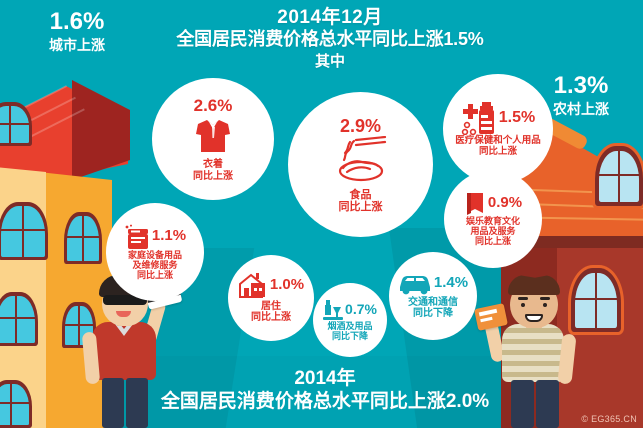  What do you see at coordinates (77, 44) in the screenshot?
I see `stat-urban-label: 城市上涨` at bounding box center [77, 44].